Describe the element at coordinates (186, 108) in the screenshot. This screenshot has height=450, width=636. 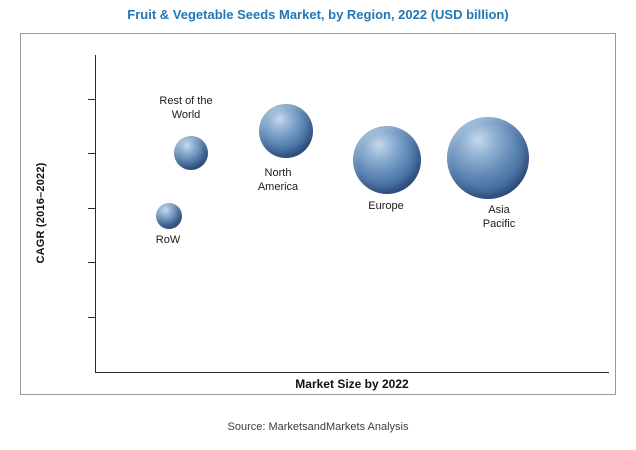
I see `bubble-label-rest-of-the-world: Rest of the World` at that location.